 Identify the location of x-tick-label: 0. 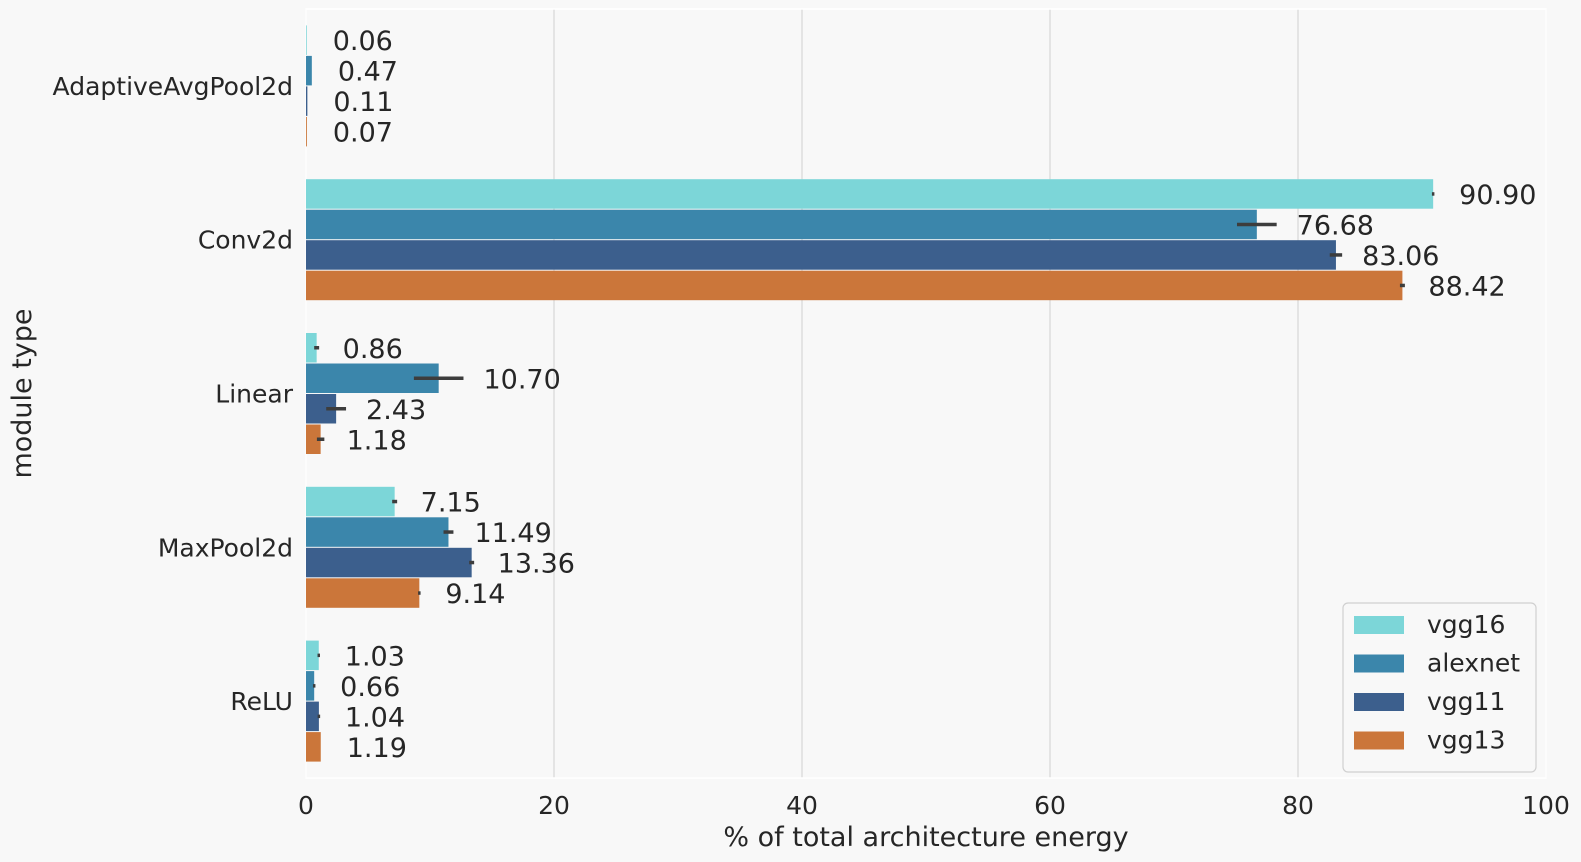
(306, 805).